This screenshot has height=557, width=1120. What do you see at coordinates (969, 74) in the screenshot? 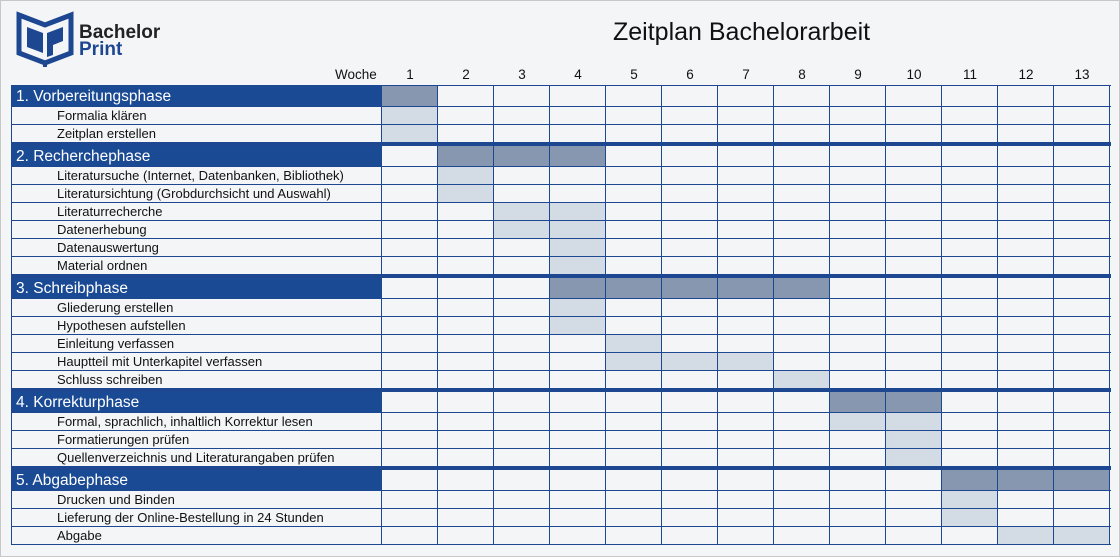
I see `week-header: 11` at bounding box center [969, 74].